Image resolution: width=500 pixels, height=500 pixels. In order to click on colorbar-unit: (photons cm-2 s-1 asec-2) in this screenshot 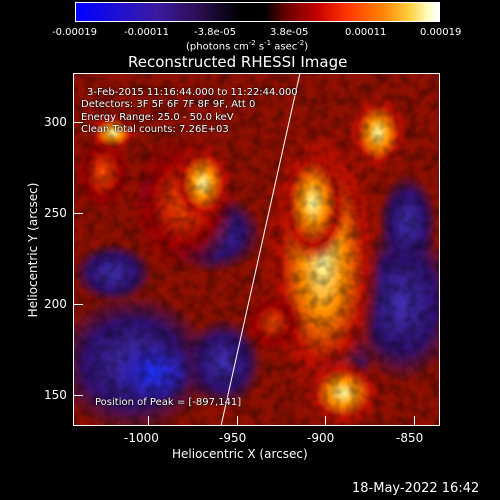, I will do `click(247, 46)`.